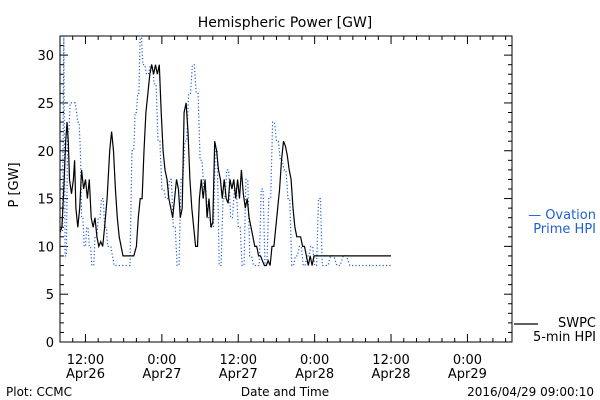  What do you see at coordinates (50, 343) in the screenshot?
I see `y-tick-label: 0` at bounding box center [50, 343].